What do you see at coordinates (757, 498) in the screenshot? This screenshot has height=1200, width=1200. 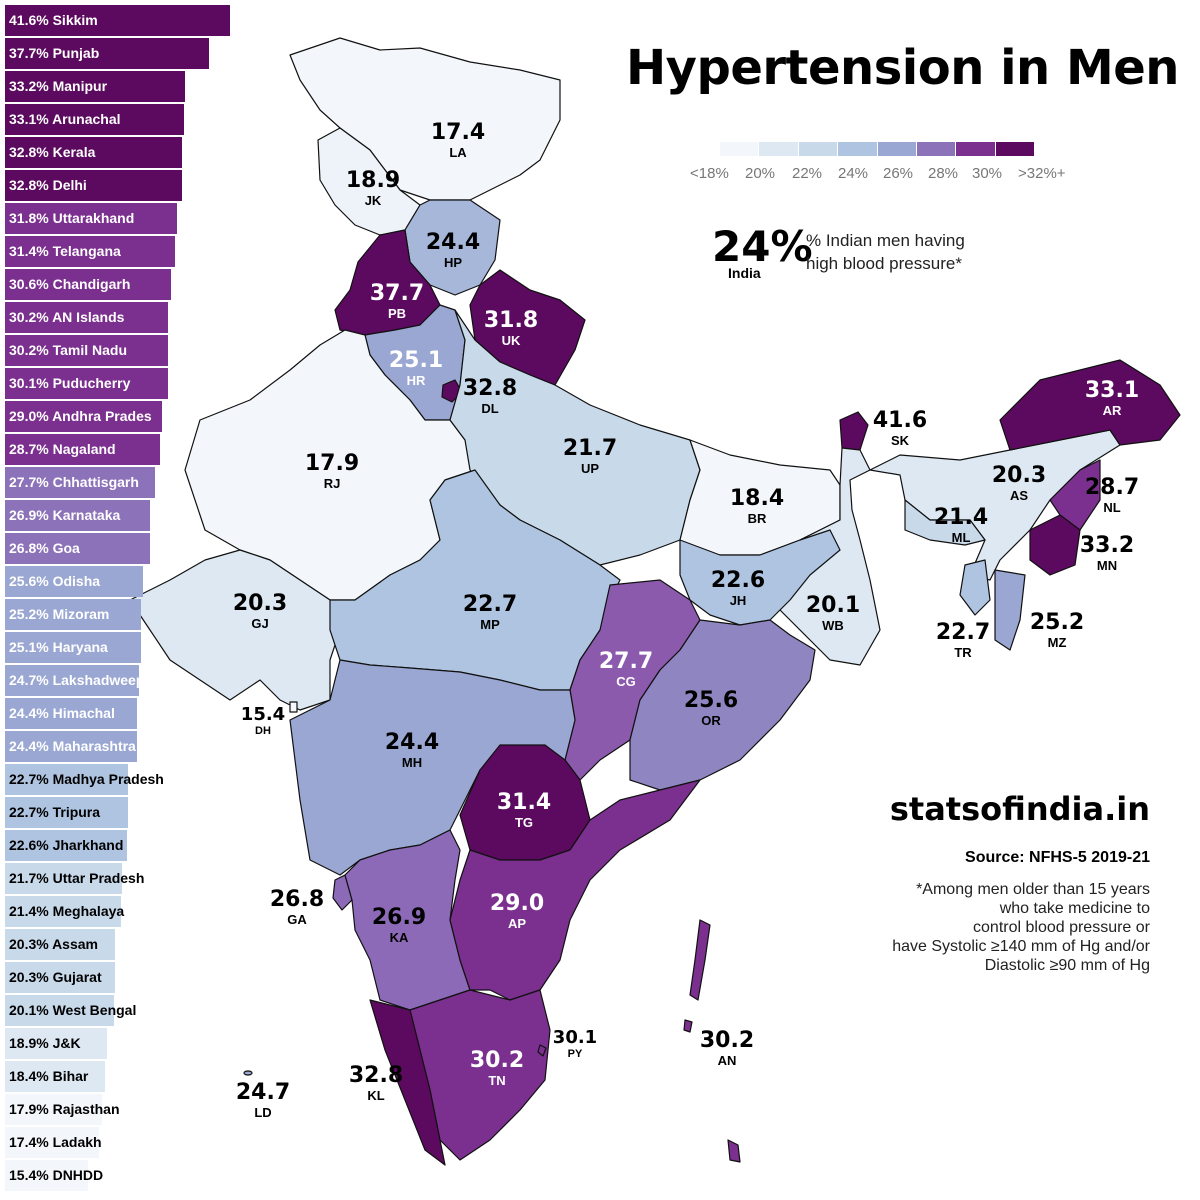 I see `region-value: 18.4` at bounding box center [757, 498].